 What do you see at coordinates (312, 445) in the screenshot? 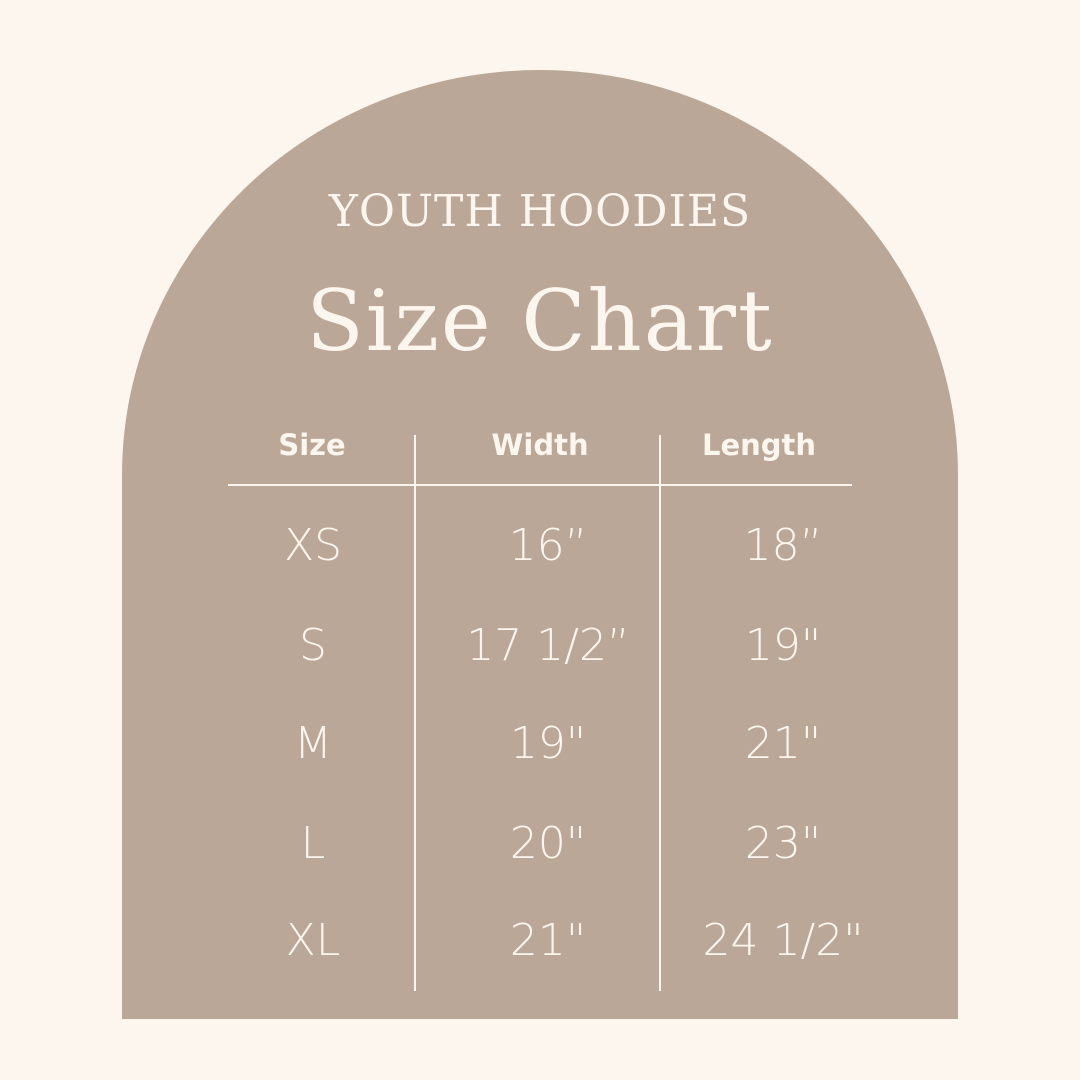
I see `header-size: Size` at bounding box center [312, 445].